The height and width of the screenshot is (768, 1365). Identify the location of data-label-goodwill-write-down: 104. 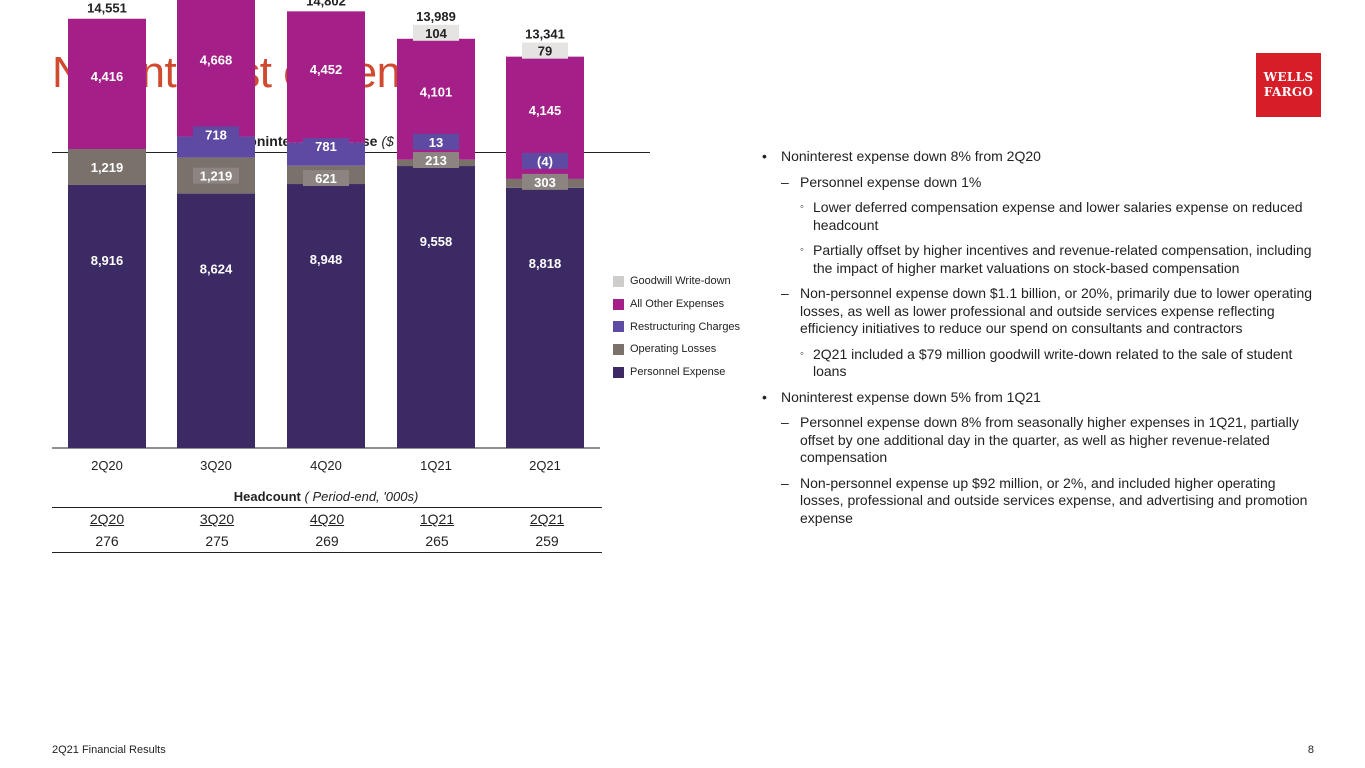
(436, 33).